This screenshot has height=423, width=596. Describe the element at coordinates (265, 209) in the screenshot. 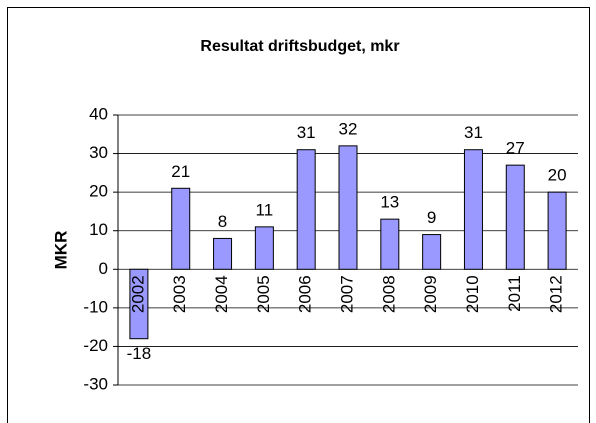

I see `data-label: 11` at that location.